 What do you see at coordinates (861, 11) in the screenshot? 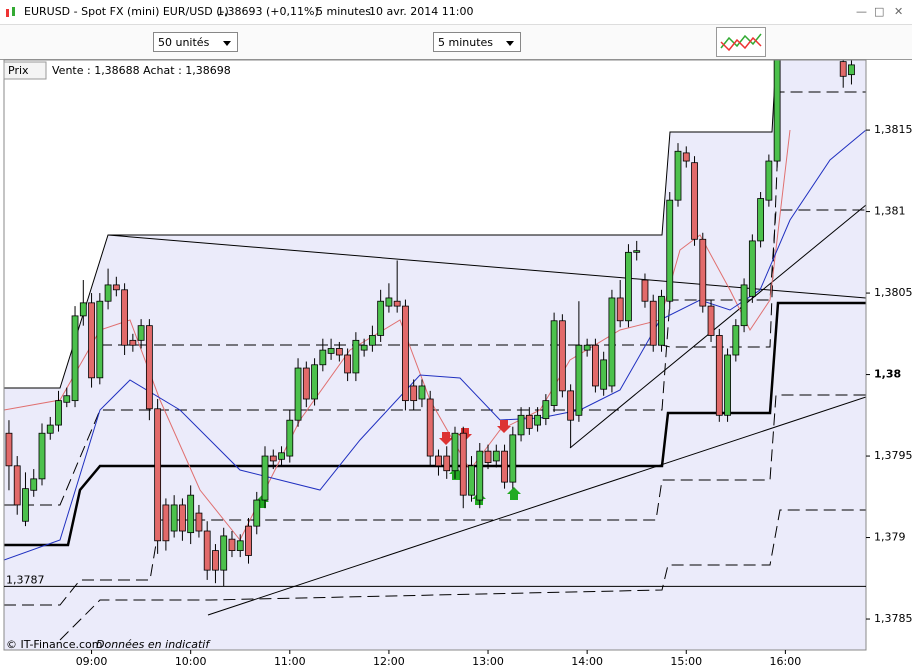
I see `minimize-button: —` at bounding box center [861, 11].